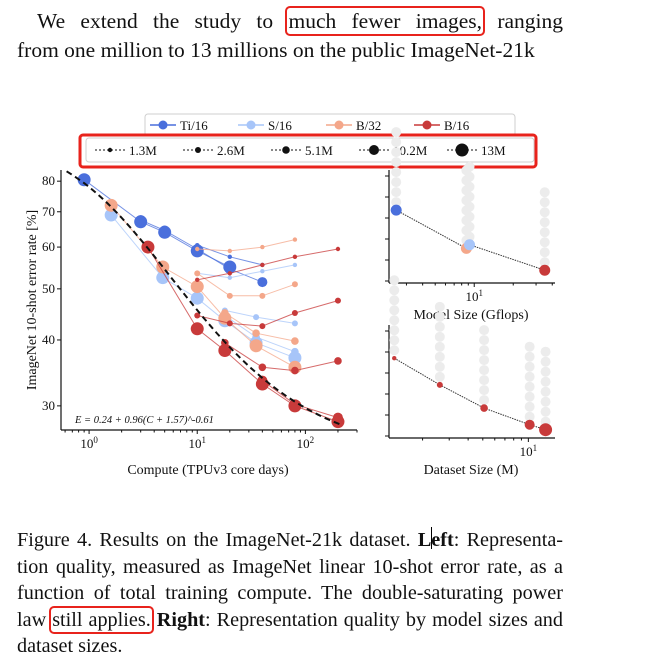  Describe the element at coordinates (32, 300) in the screenshot. I see `y-axis-label: ImageNet 10-shot error rate [%]` at that location.